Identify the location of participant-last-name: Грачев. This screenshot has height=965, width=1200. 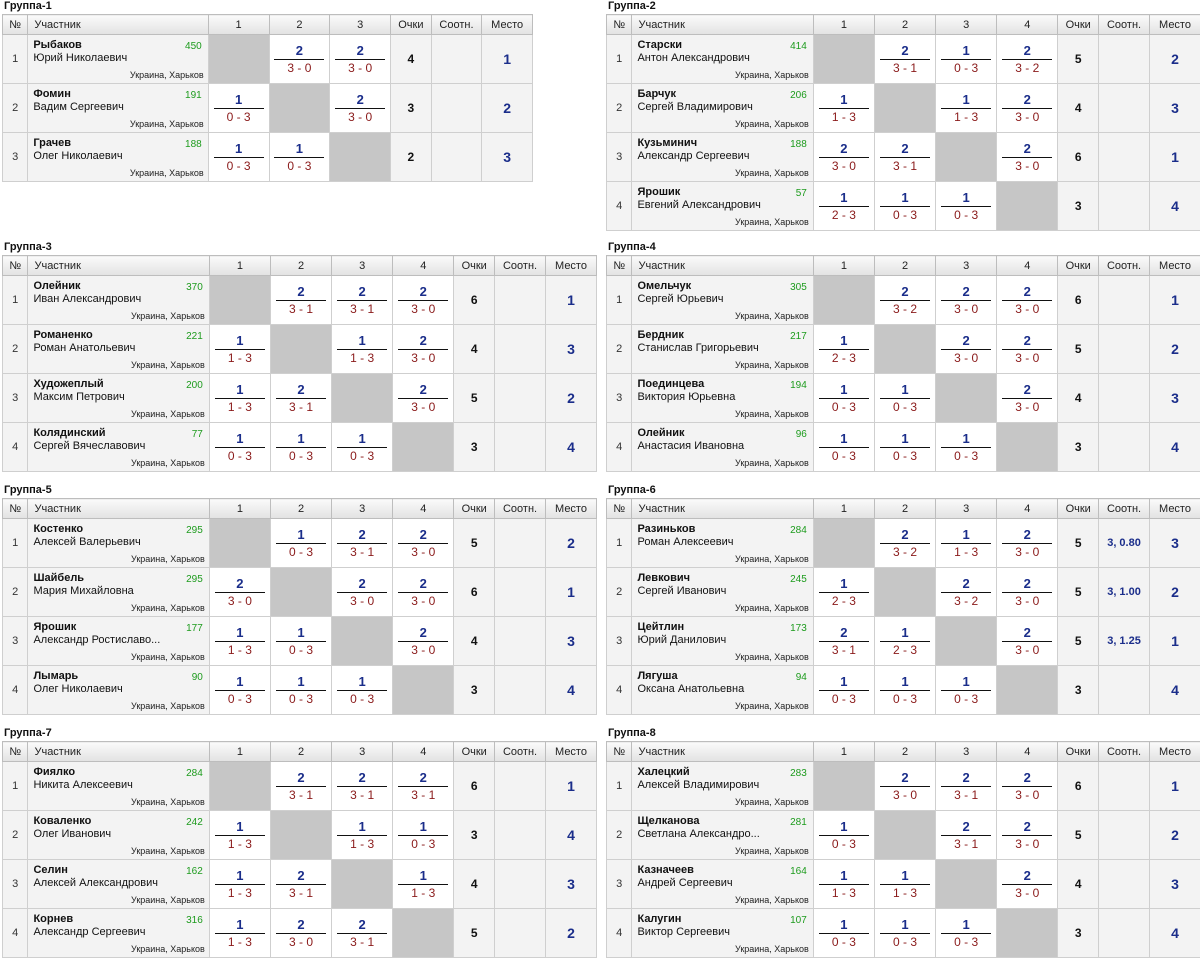
(52, 143).